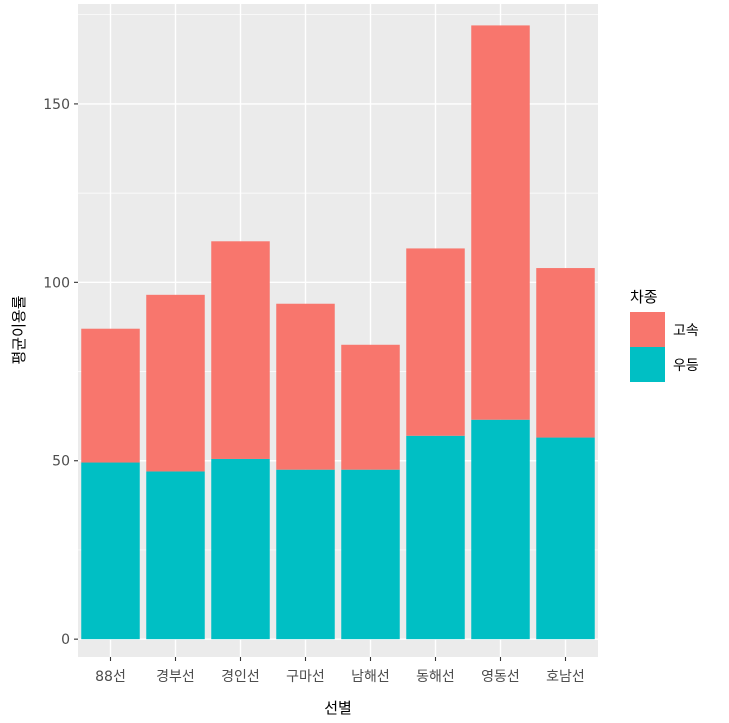 The image size is (729, 723). Describe the element at coordinates (686, 331) in the screenshot. I see `legend-label: 고속` at that location.